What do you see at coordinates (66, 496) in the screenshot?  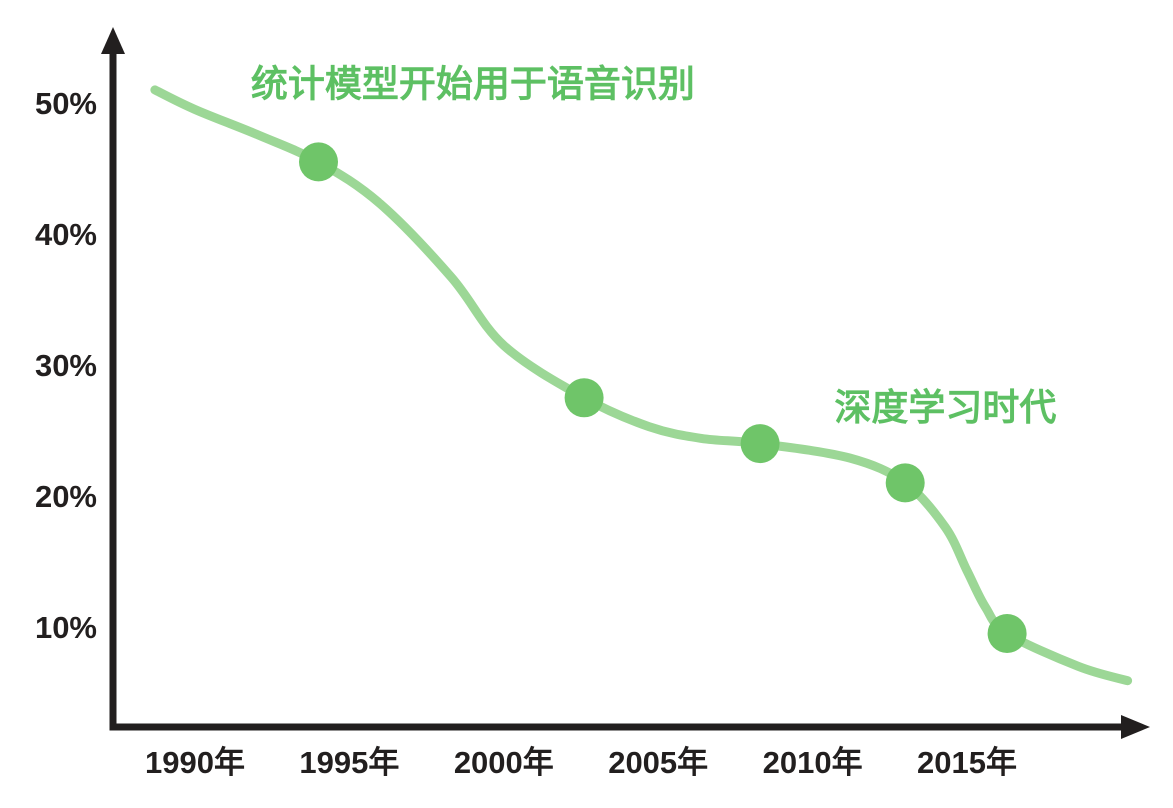 I see `y-tick-label: 20%` at bounding box center [66, 496].